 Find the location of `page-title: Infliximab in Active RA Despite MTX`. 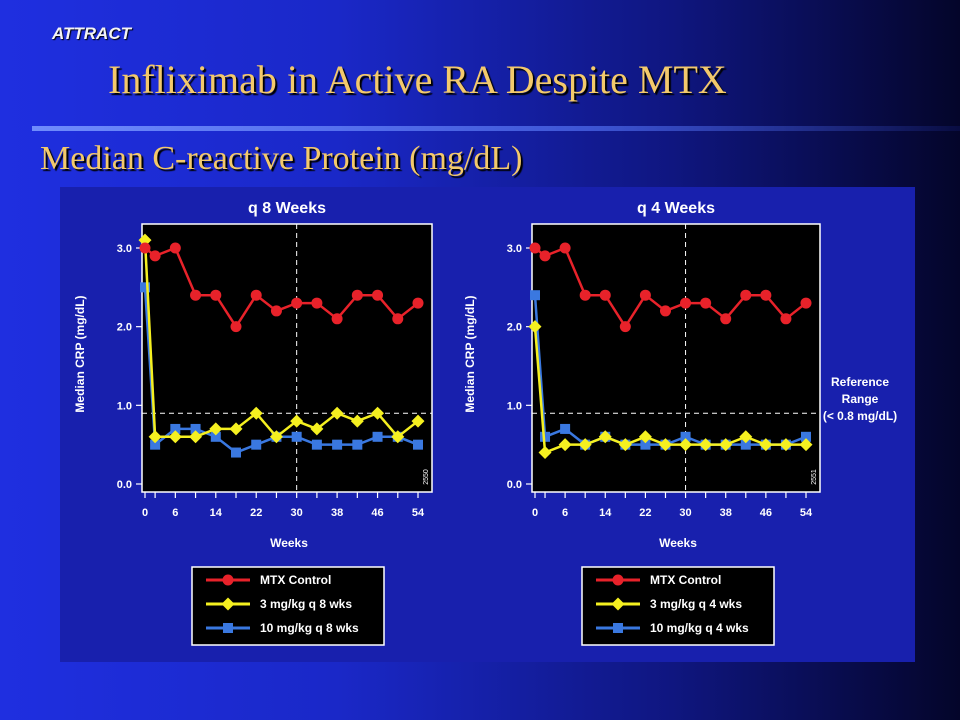

page-title: Infliximab in Active RA Despite MTX is located at coordinates (417, 79).